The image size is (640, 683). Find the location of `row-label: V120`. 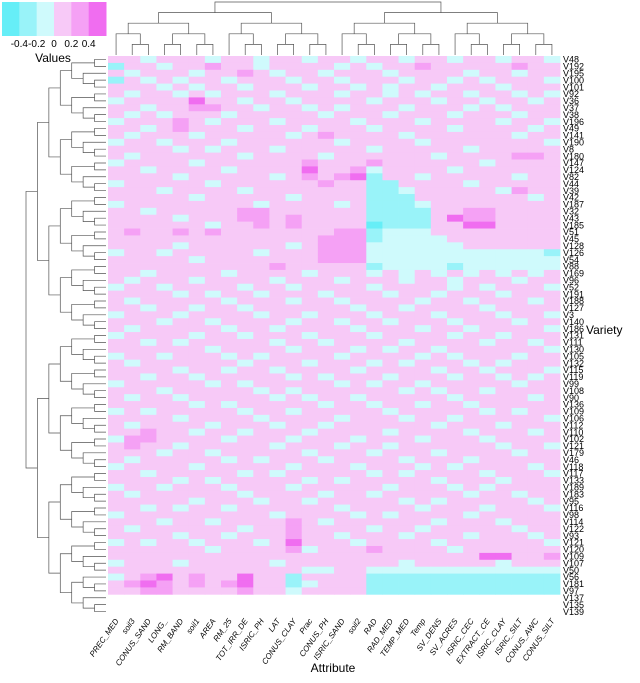

row-label: V120 is located at coordinates (573, 550).